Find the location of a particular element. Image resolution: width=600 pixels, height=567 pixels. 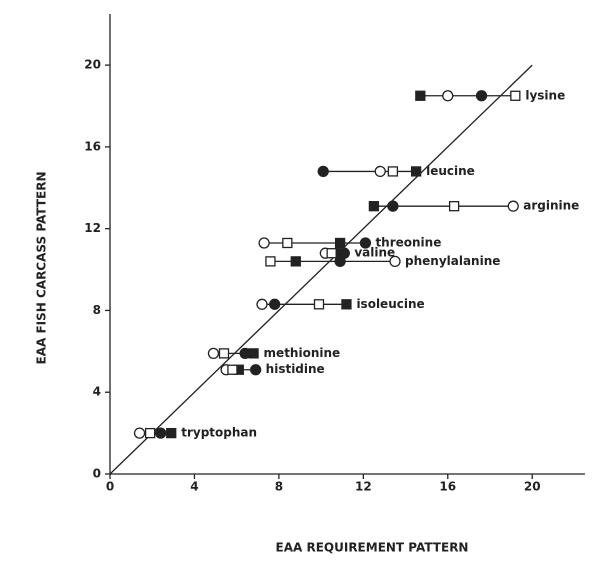

point-label: threonine is located at coordinates (408, 242).